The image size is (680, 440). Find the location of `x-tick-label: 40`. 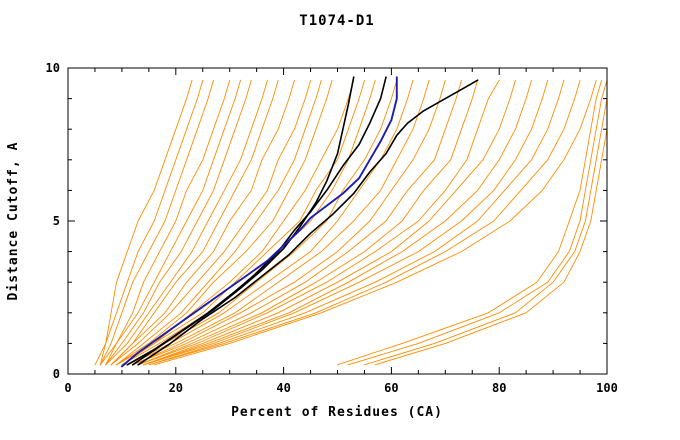

x-tick-label: 40 is located at coordinates (283, 388).